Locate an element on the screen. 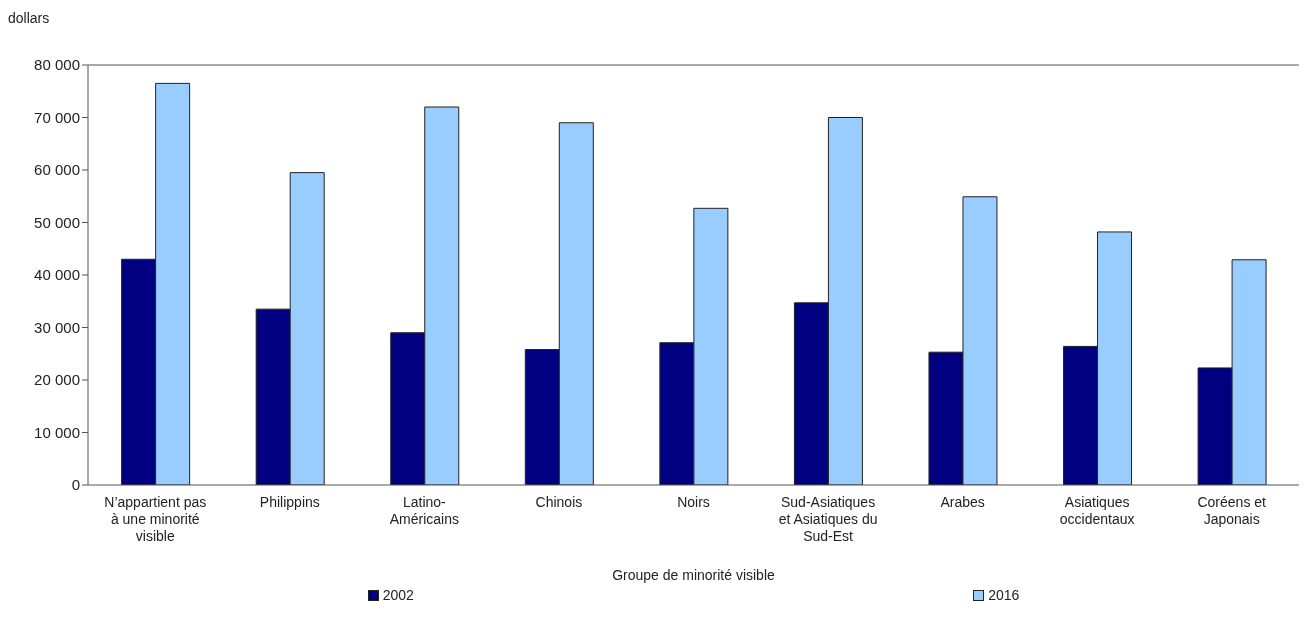  y-tick-label: 50 000 is located at coordinates (57, 222).